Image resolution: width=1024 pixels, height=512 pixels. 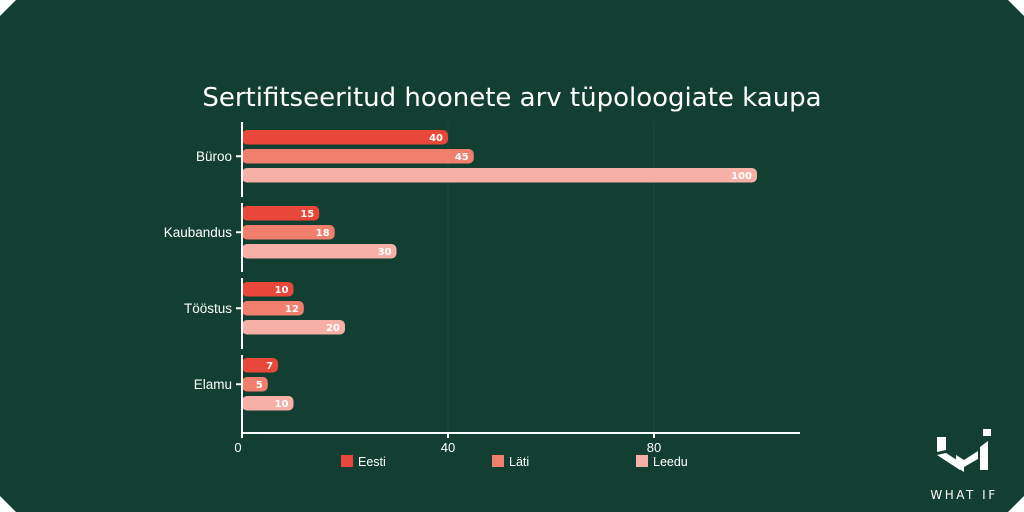 I want to click on what-if-logo: WHAT IF, so click(x=963, y=465).